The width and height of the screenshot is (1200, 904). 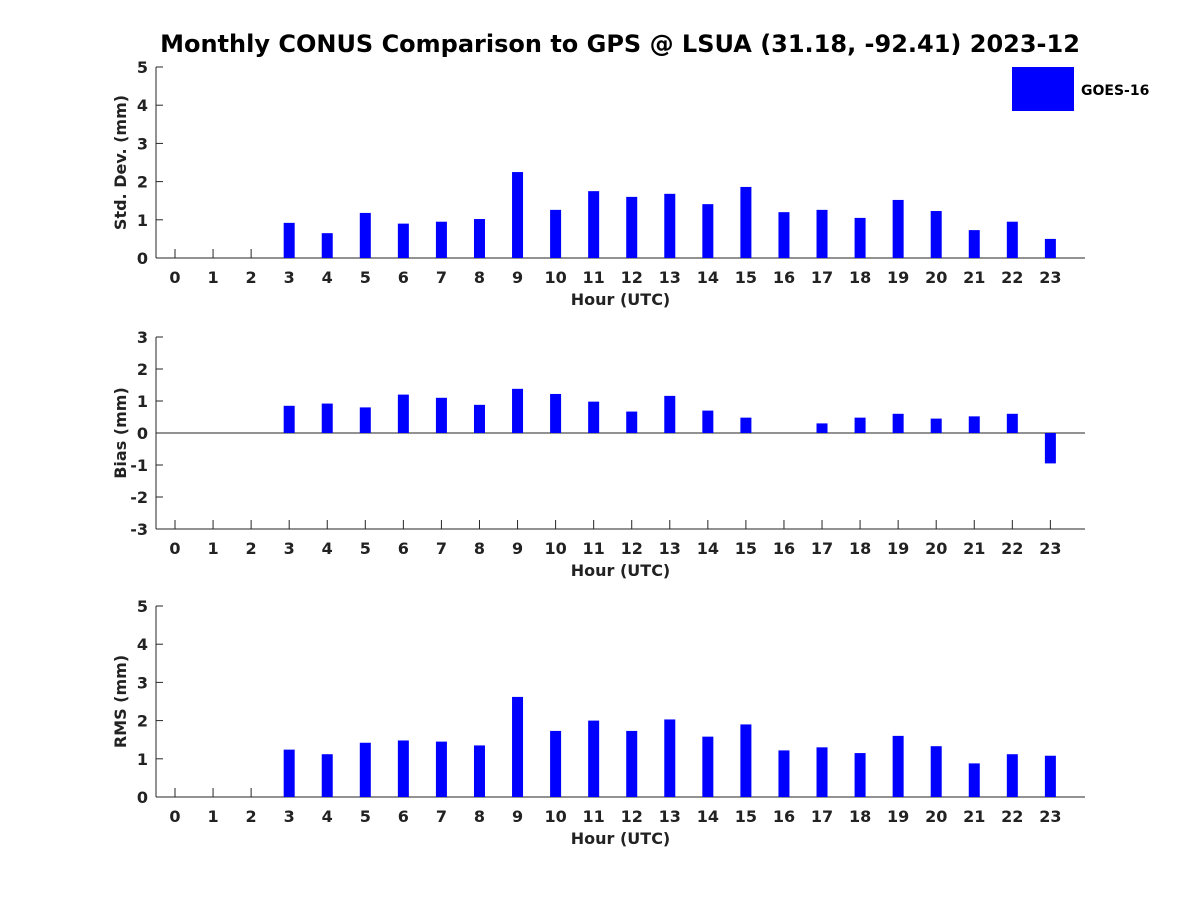 I want to click on y-tick-label: 2, so click(x=142, y=369).